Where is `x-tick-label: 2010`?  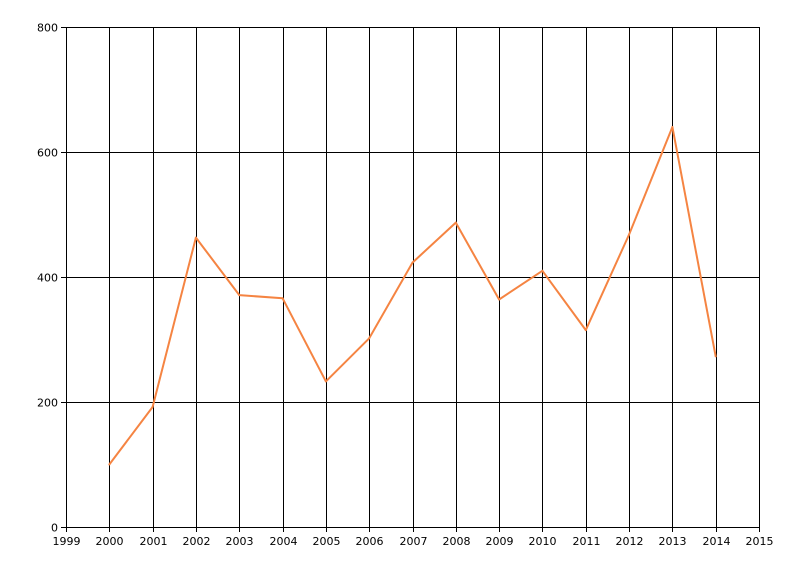
x-tick-label: 2010 is located at coordinates (543, 541).